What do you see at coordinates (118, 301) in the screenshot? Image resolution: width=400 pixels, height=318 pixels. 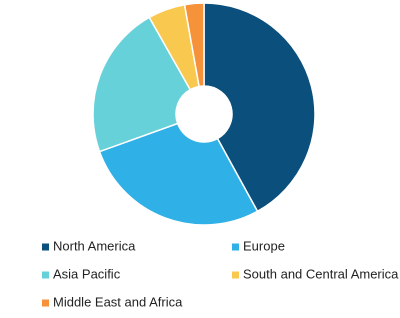 I see `legend-label: Middle East and Africa` at bounding box center [118, 301].